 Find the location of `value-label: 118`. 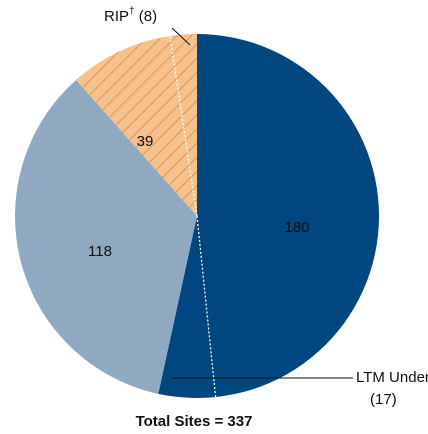

value-label: 118 is located at coordinates (100, 251).